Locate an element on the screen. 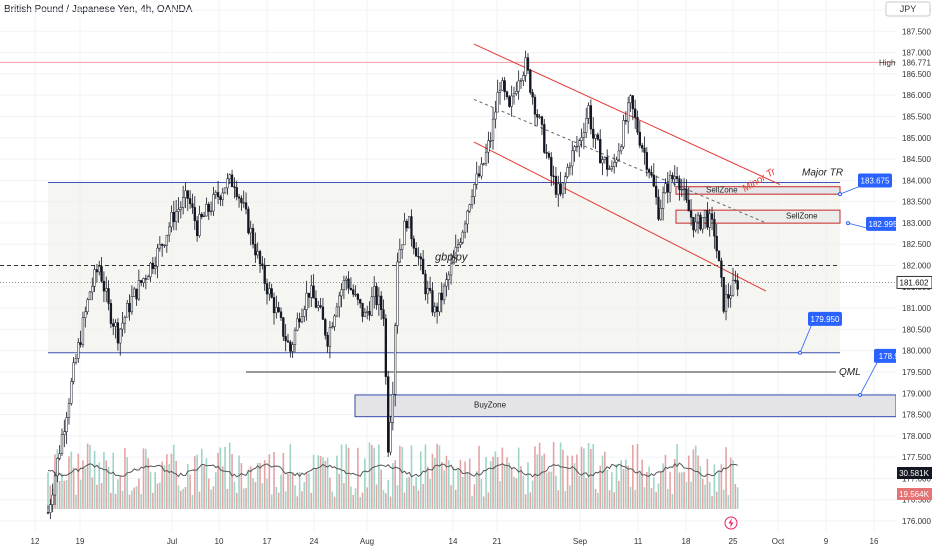  lightning-icon is located at coordinates (731, 523).